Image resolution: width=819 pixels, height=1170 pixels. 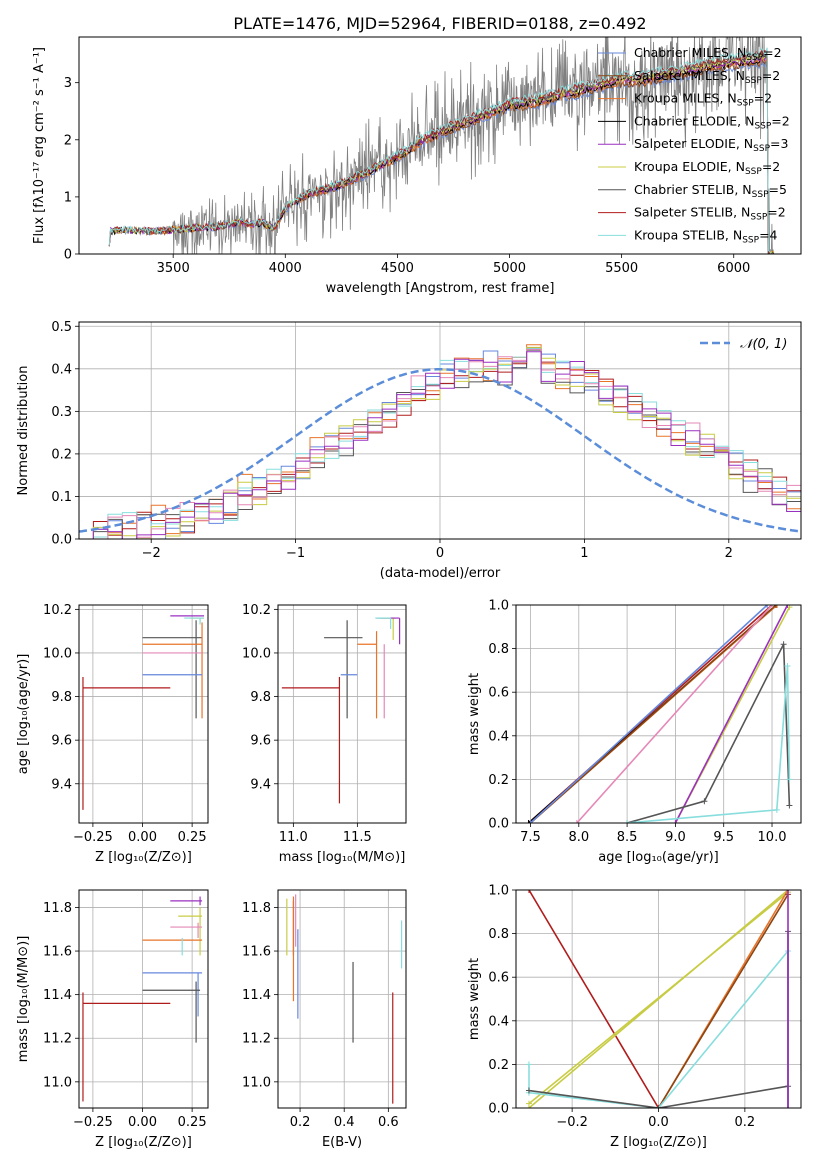 What do you see at coordinates (710, 191) in the screenshot?
I see `legend-entry: Chabrier STELIB, NSSP=5` at bounding box center [710, 191].